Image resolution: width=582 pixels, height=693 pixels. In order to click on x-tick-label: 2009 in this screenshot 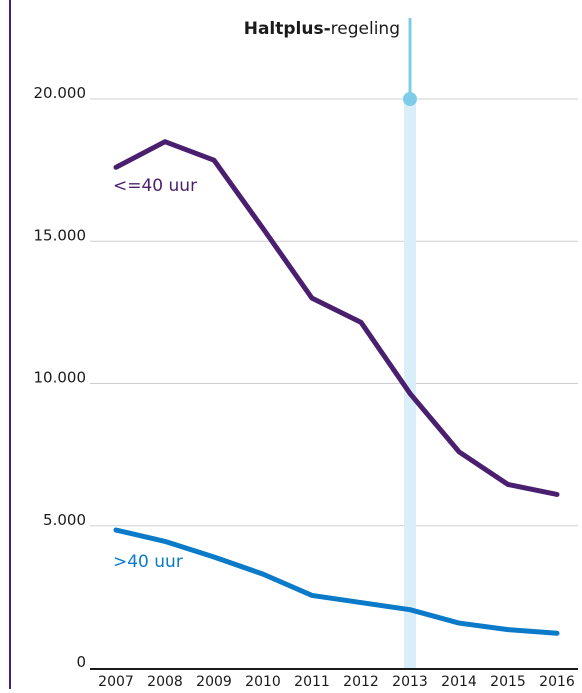, I will do `click(214, 681)`.